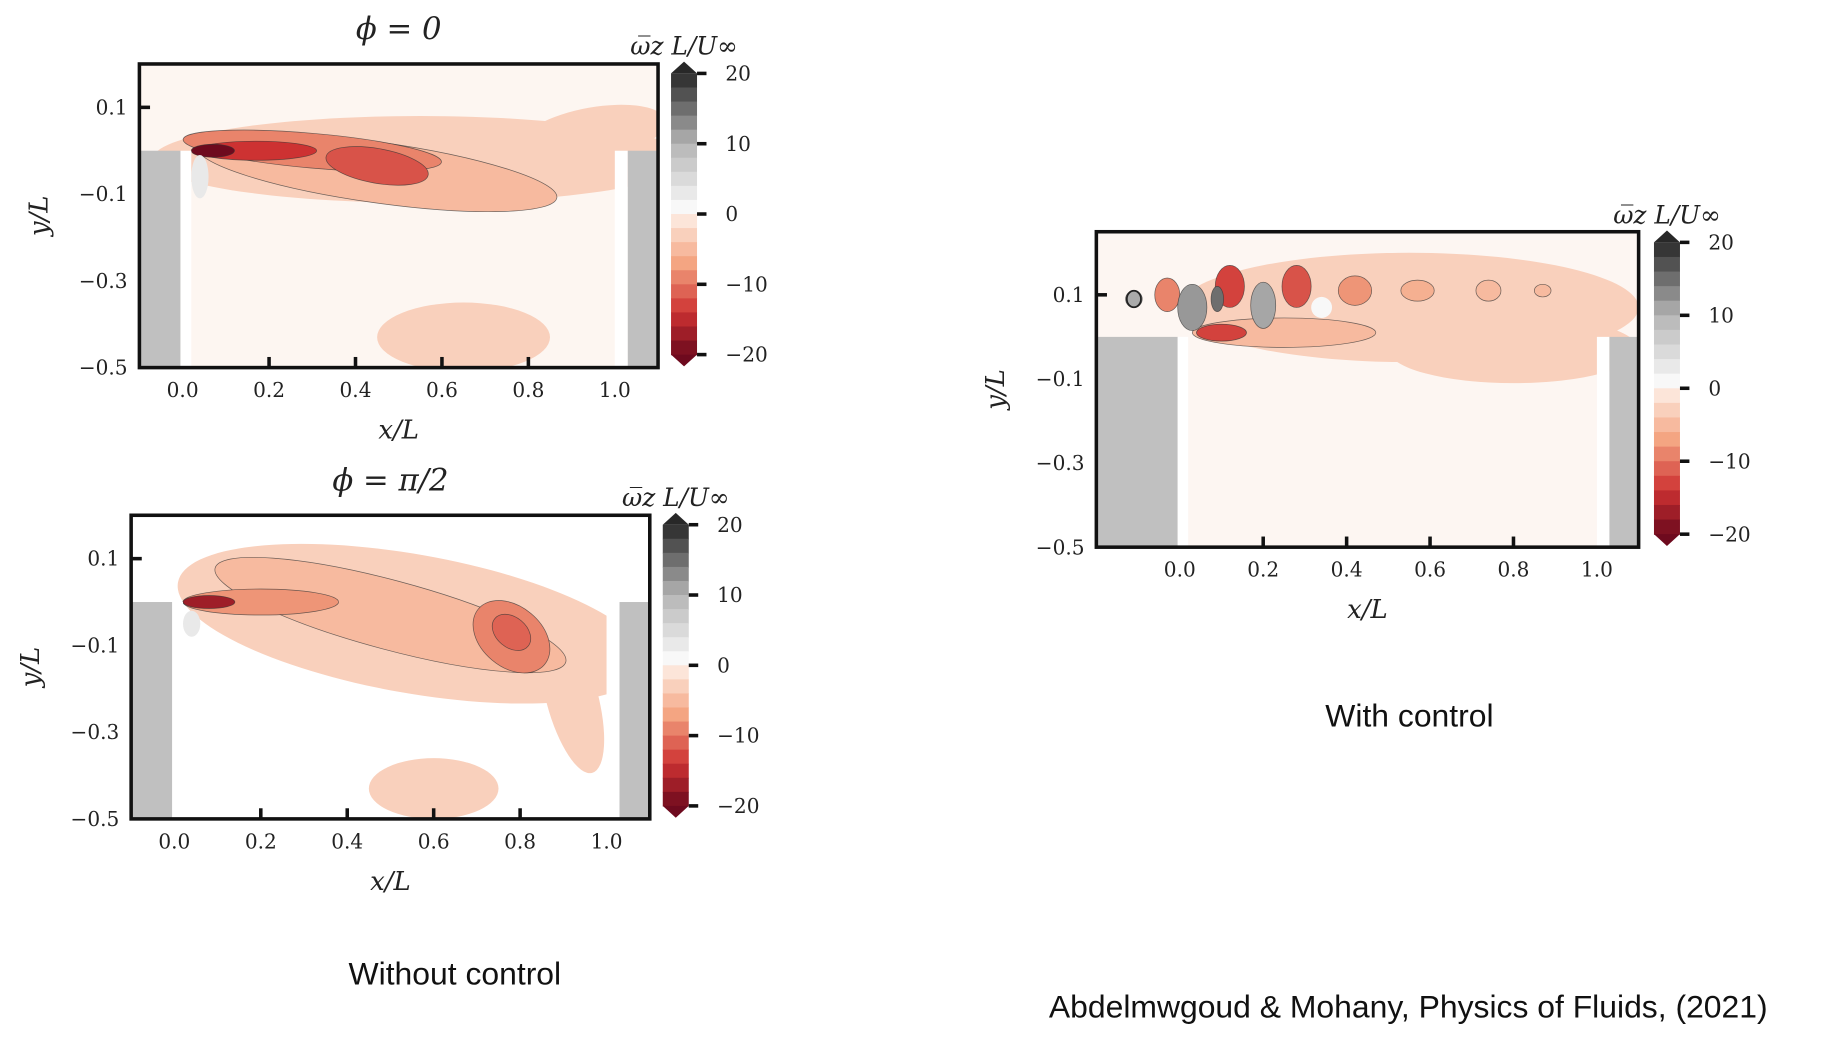 The image size is (1843, 1040). I want to click on x-tick-label: 1.0, so click(1597, 570).